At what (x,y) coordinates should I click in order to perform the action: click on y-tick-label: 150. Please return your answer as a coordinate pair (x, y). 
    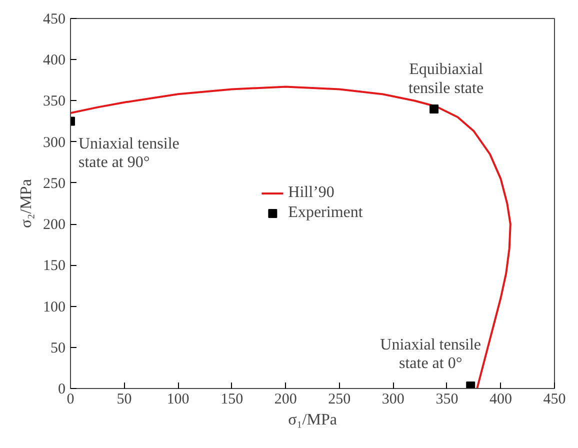
    Looking at the image, I should click on (54, 266).